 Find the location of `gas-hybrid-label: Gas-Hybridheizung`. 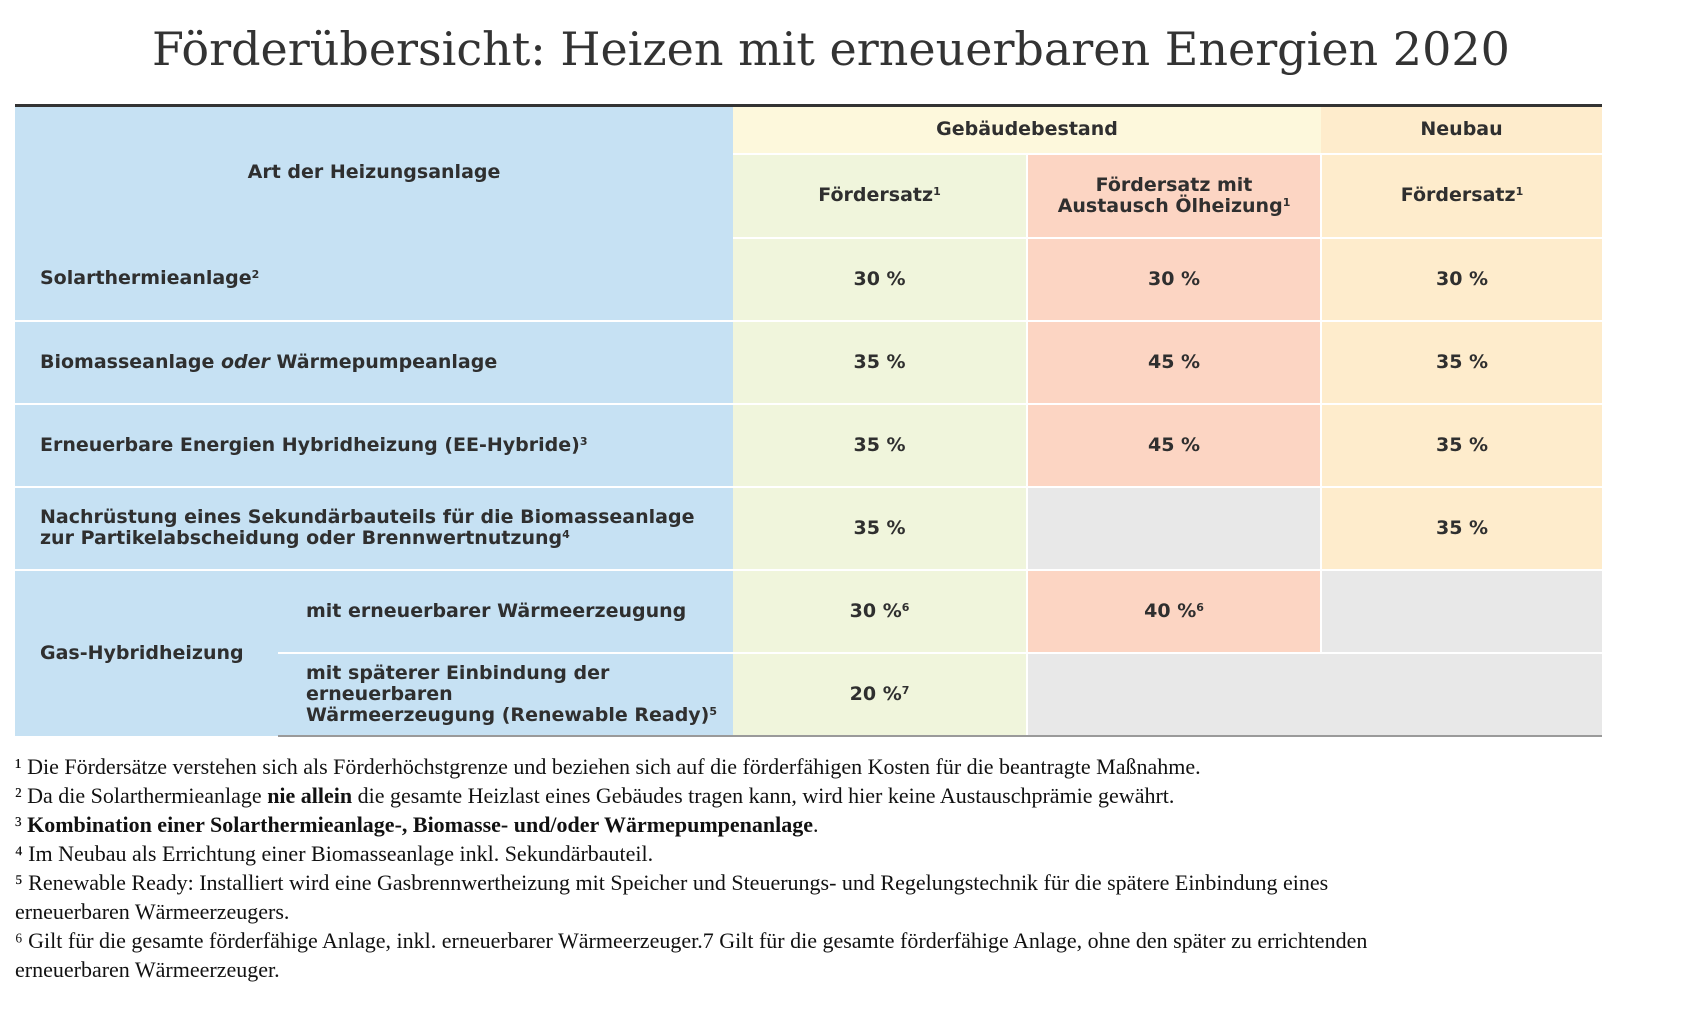

gas-hybrid-label: Gas-Hybridheizung is located at coordinates (146, 652).